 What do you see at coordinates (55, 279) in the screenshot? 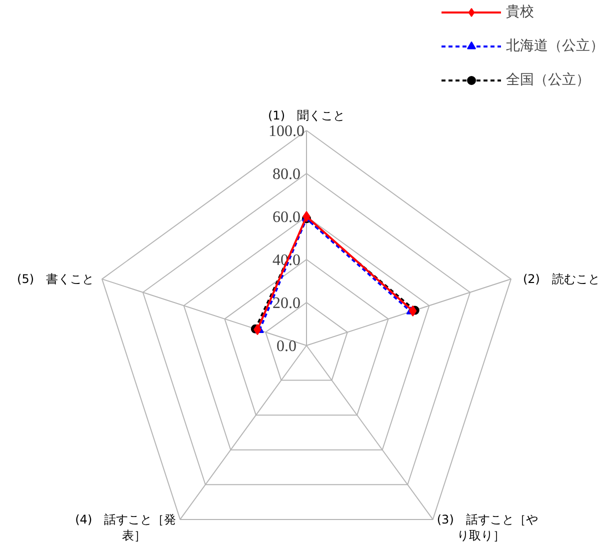
I see `spoke-label: (5) 書くこと` at bounding box center [55, 279].